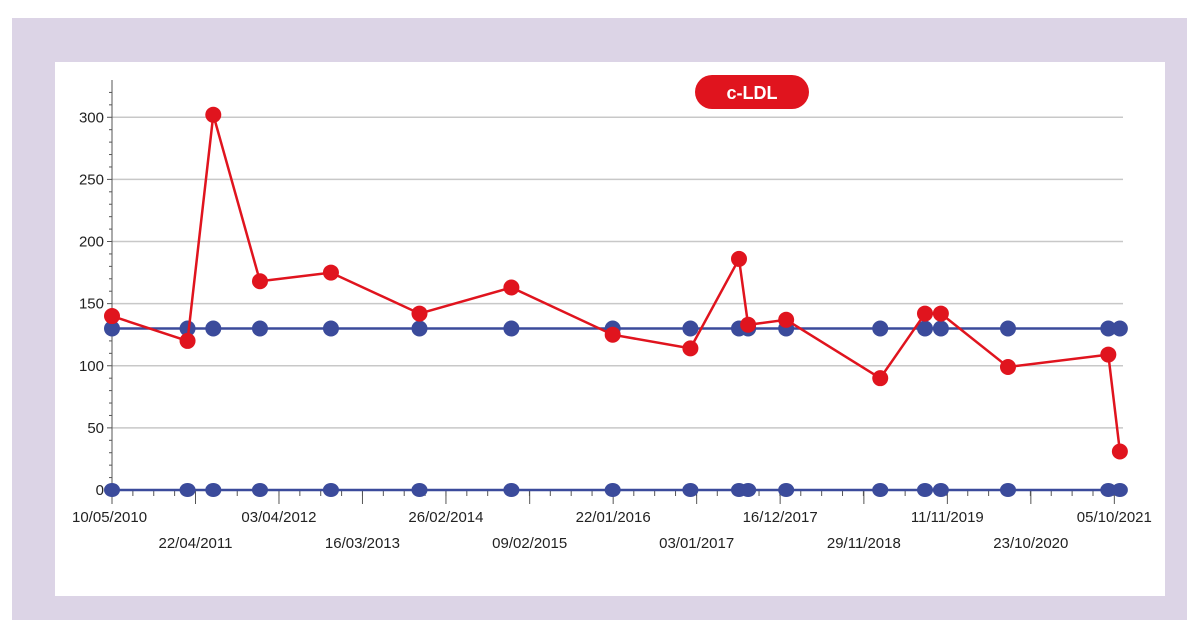 This screenshot has height=639, width=1200. I want to click on x-tick-label: 23/10/2020, so click(1030, 543).